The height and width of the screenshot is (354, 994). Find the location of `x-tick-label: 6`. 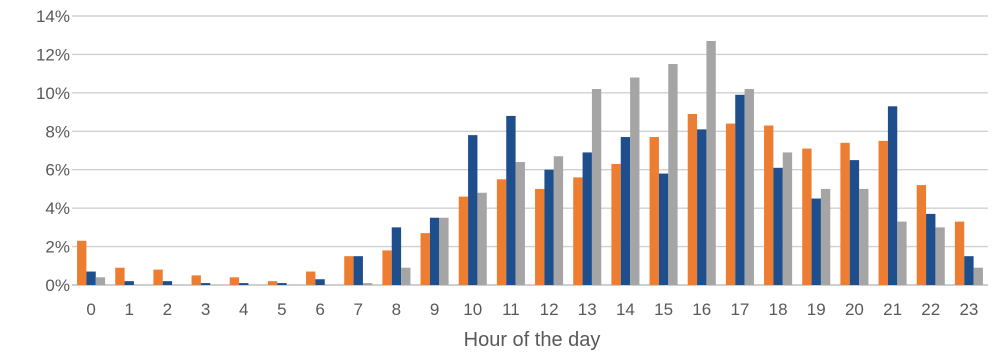

x-tick-label: 6 is located at coordinates (319, 309).